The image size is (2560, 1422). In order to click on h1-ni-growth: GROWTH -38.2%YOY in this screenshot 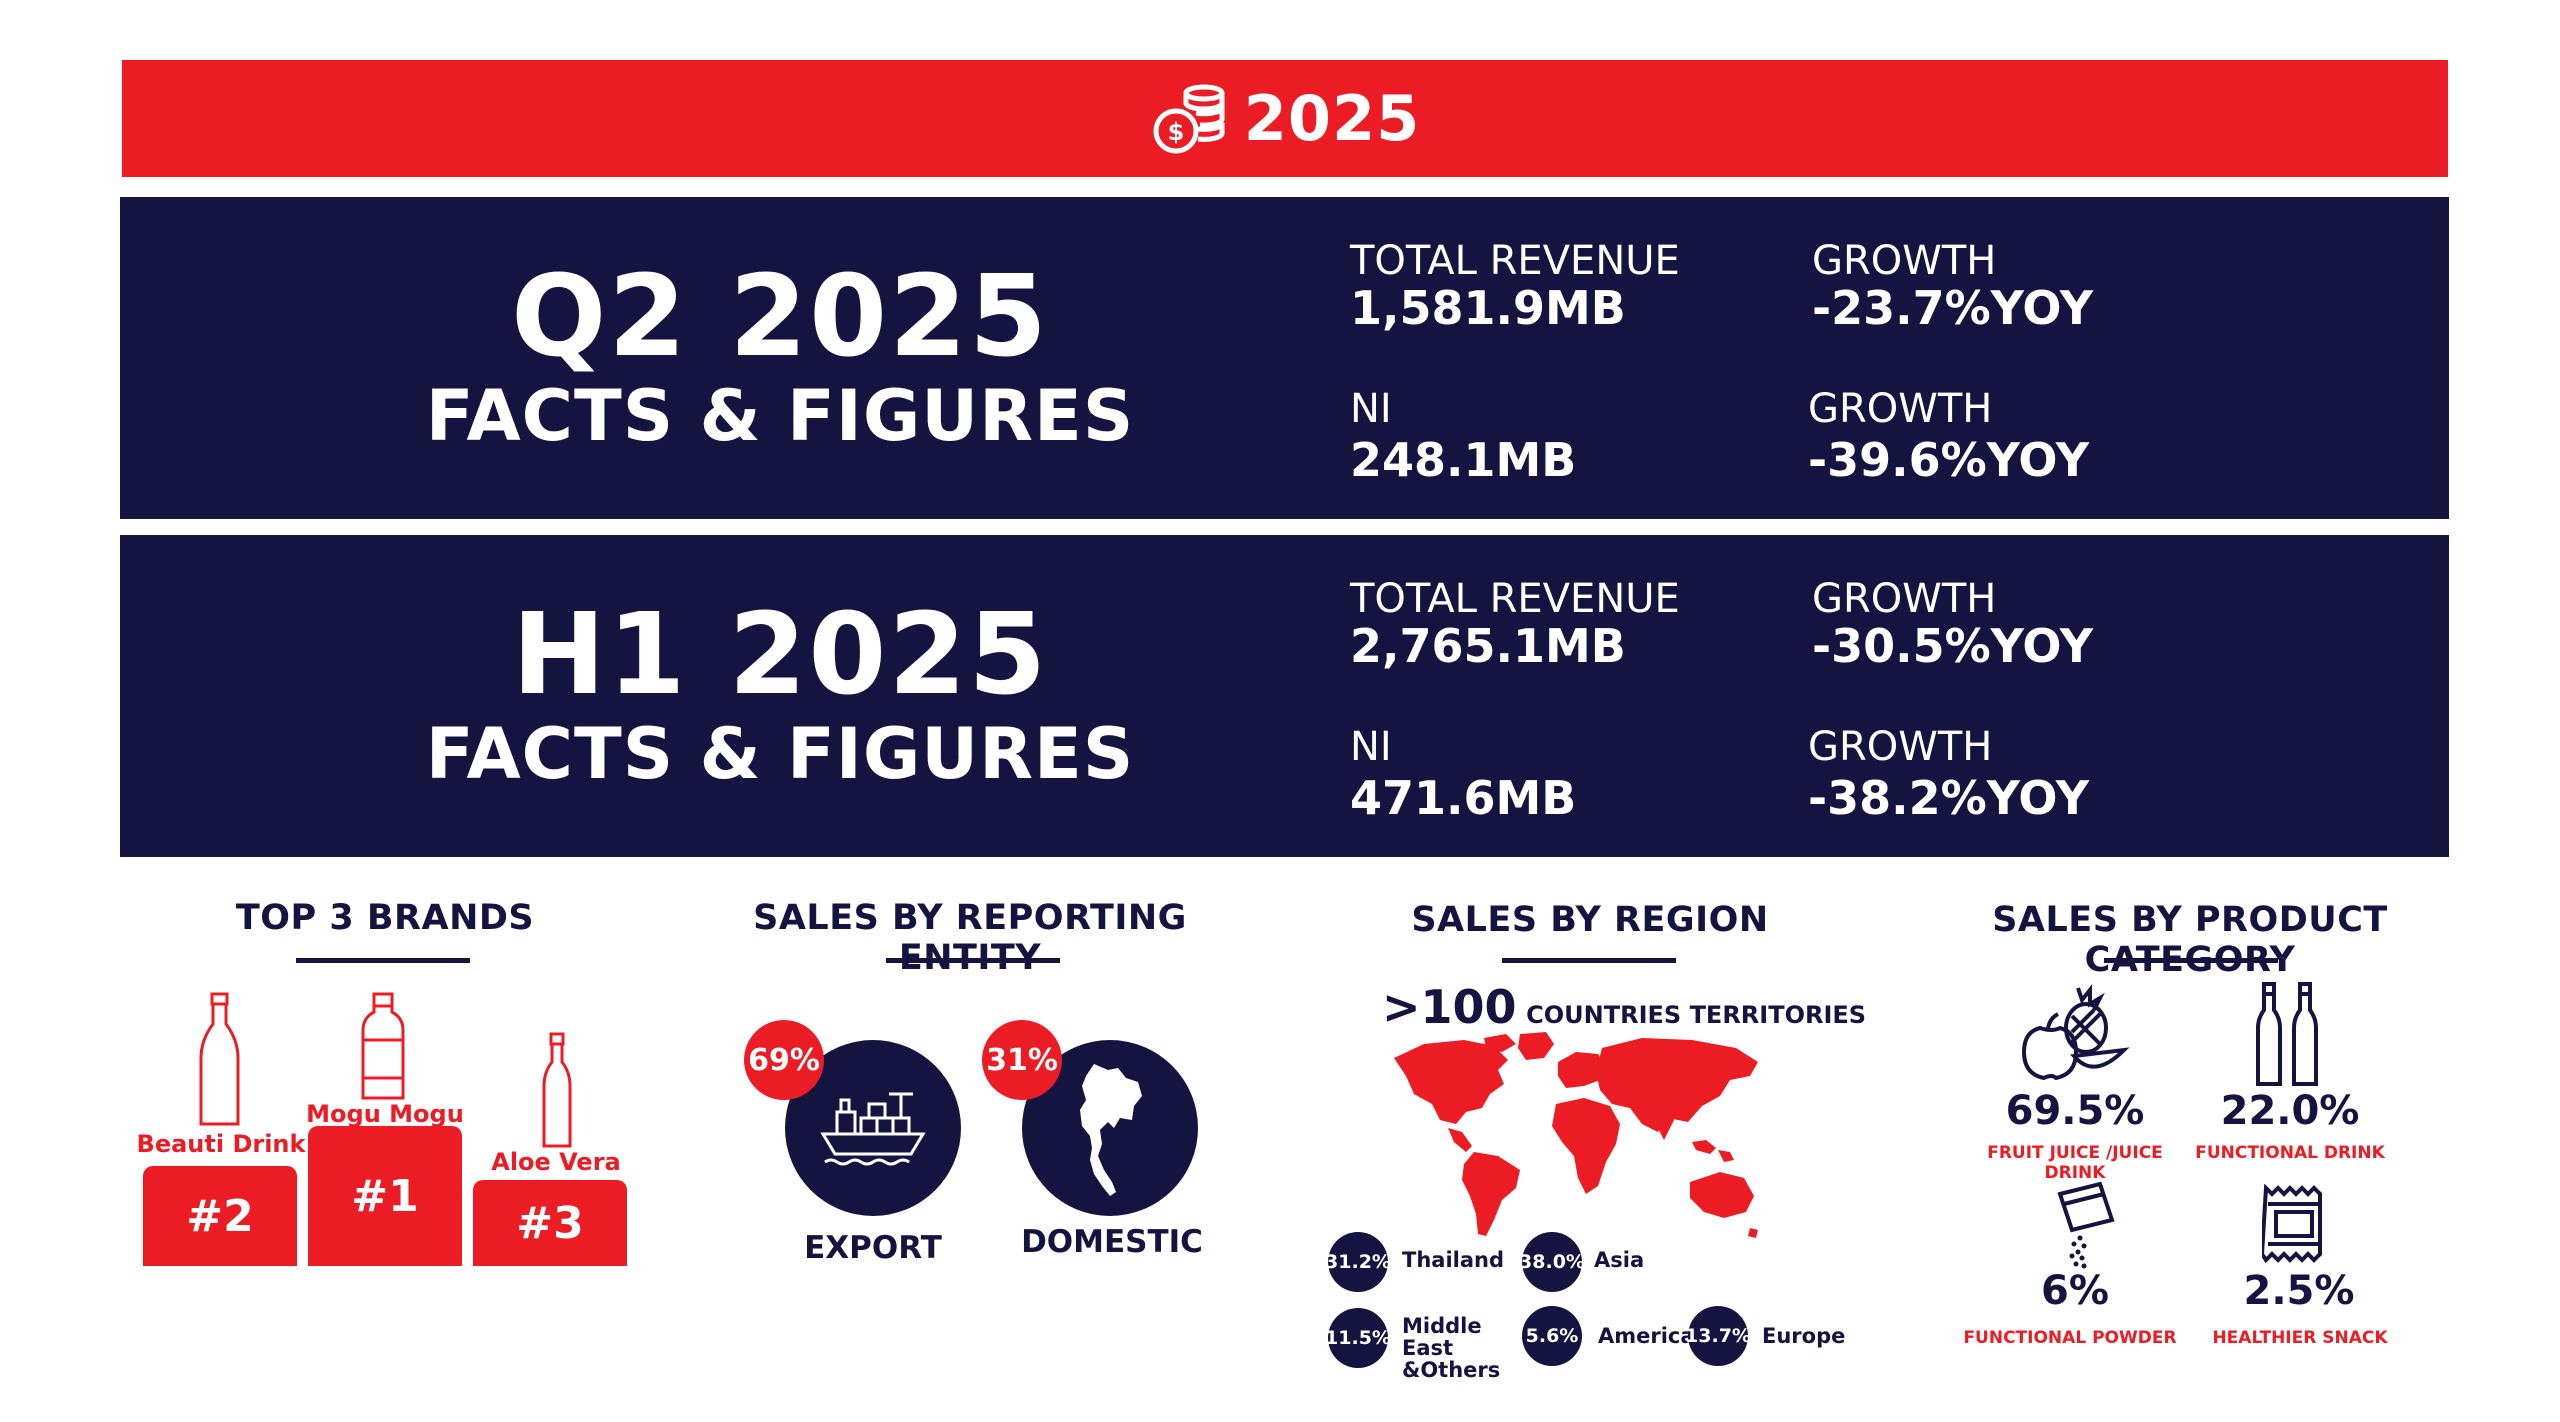, I will do `click(1948, 774)`.